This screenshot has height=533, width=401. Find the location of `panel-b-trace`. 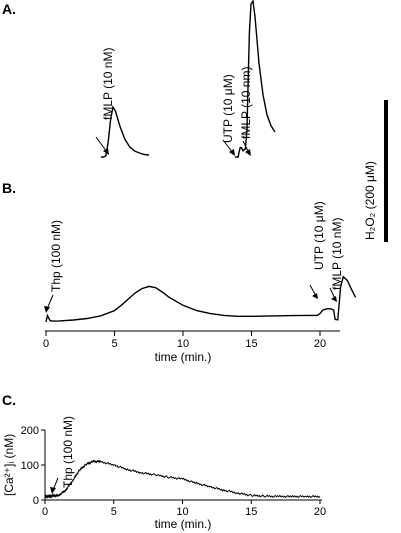

panel-b-trace is located at coordinates (201, 299).